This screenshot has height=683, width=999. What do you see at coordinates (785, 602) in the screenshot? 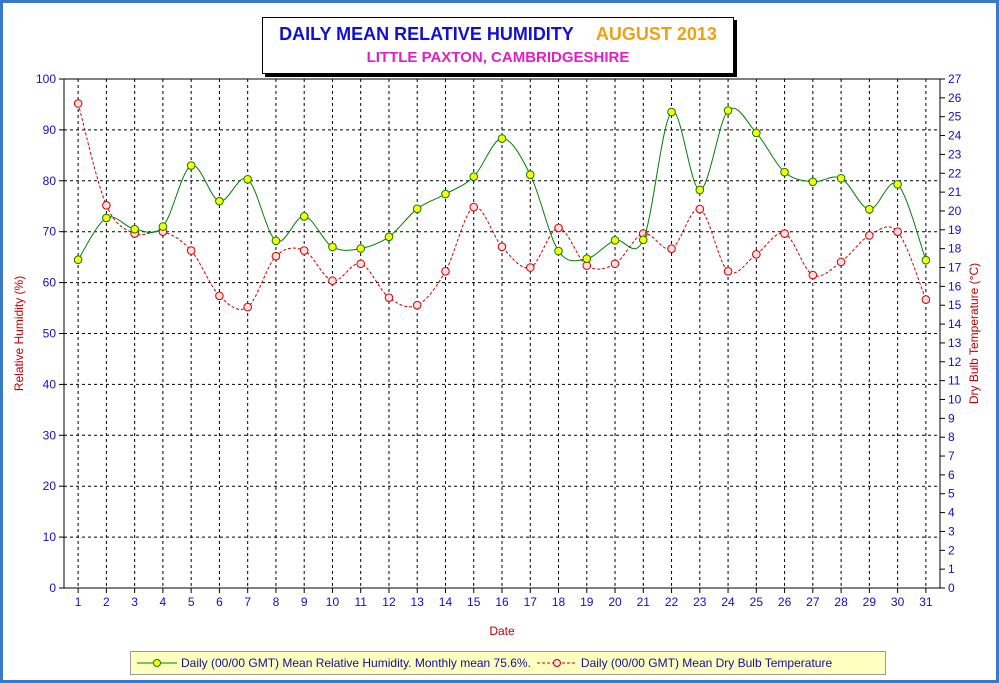
I see `x-tick-label: 26` at bounding box center [785, 602].